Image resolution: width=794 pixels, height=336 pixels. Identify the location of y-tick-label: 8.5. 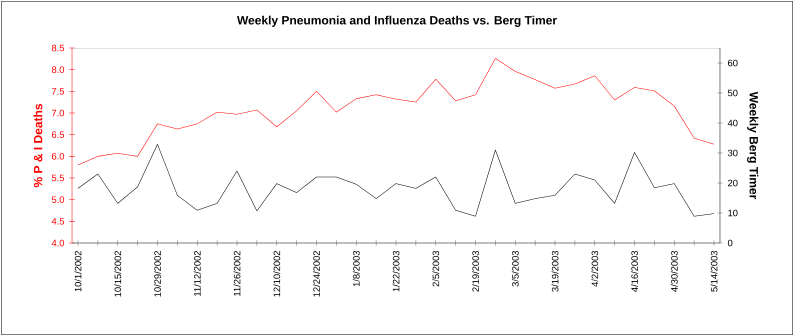
(58, 48).